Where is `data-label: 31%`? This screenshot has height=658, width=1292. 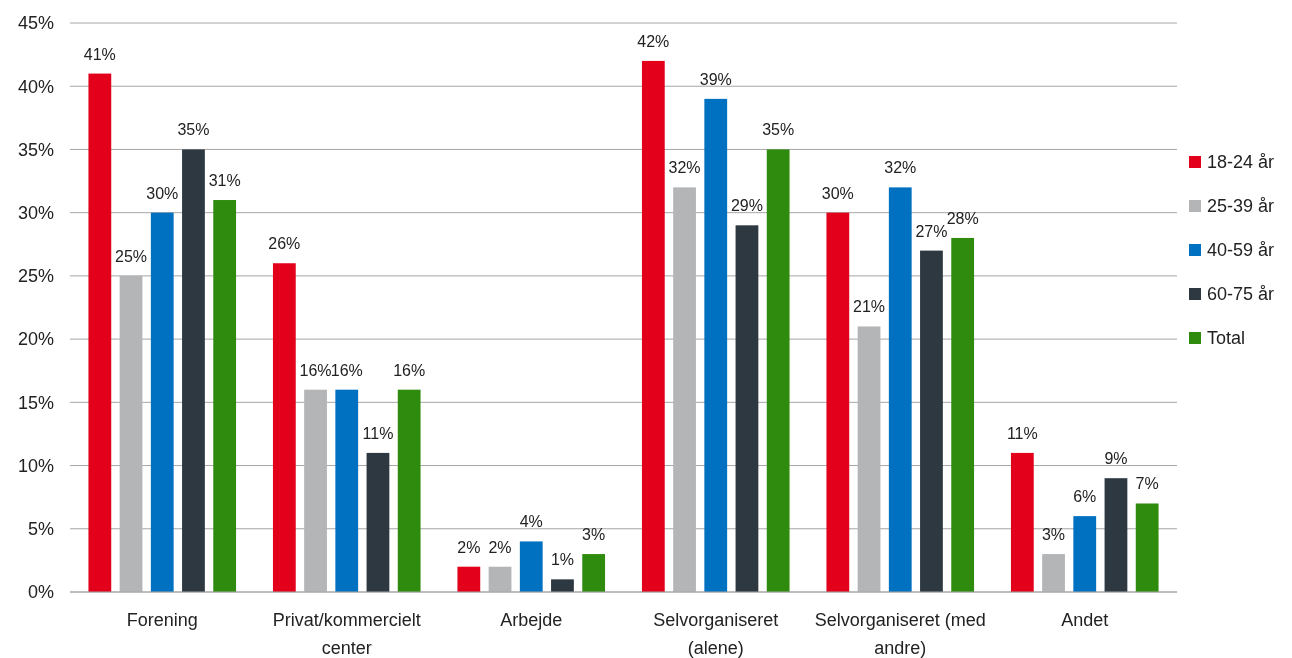
data-label: 31% is located at coordinates (224, 181).